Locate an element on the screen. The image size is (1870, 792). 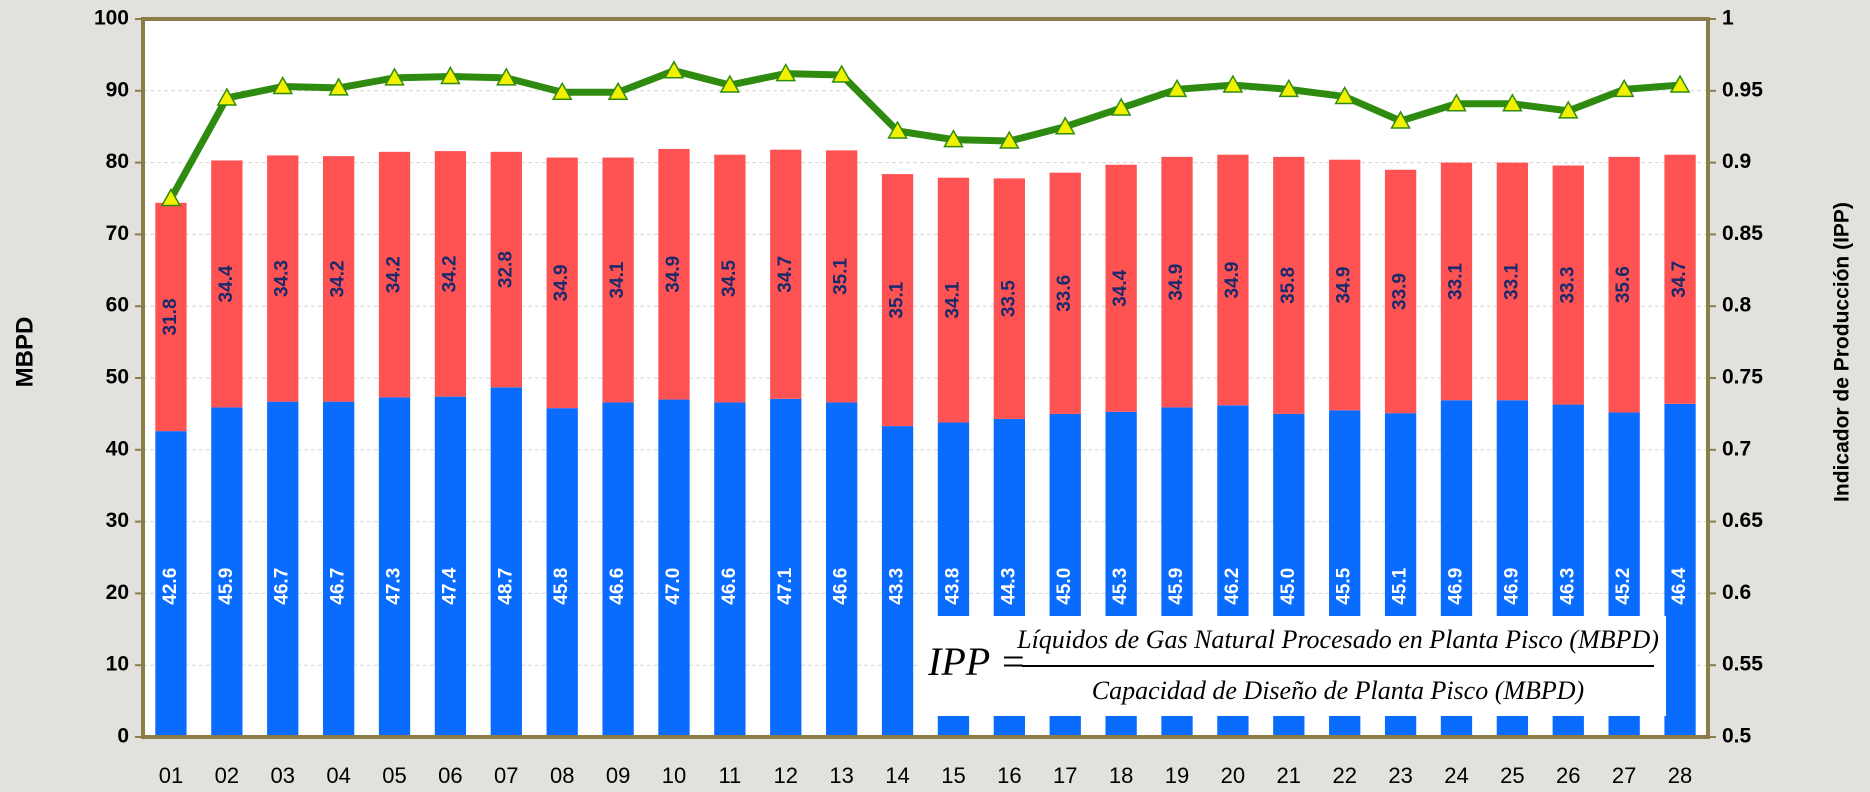
y-axis-title: MBPD is located at coordinates (24, 352).